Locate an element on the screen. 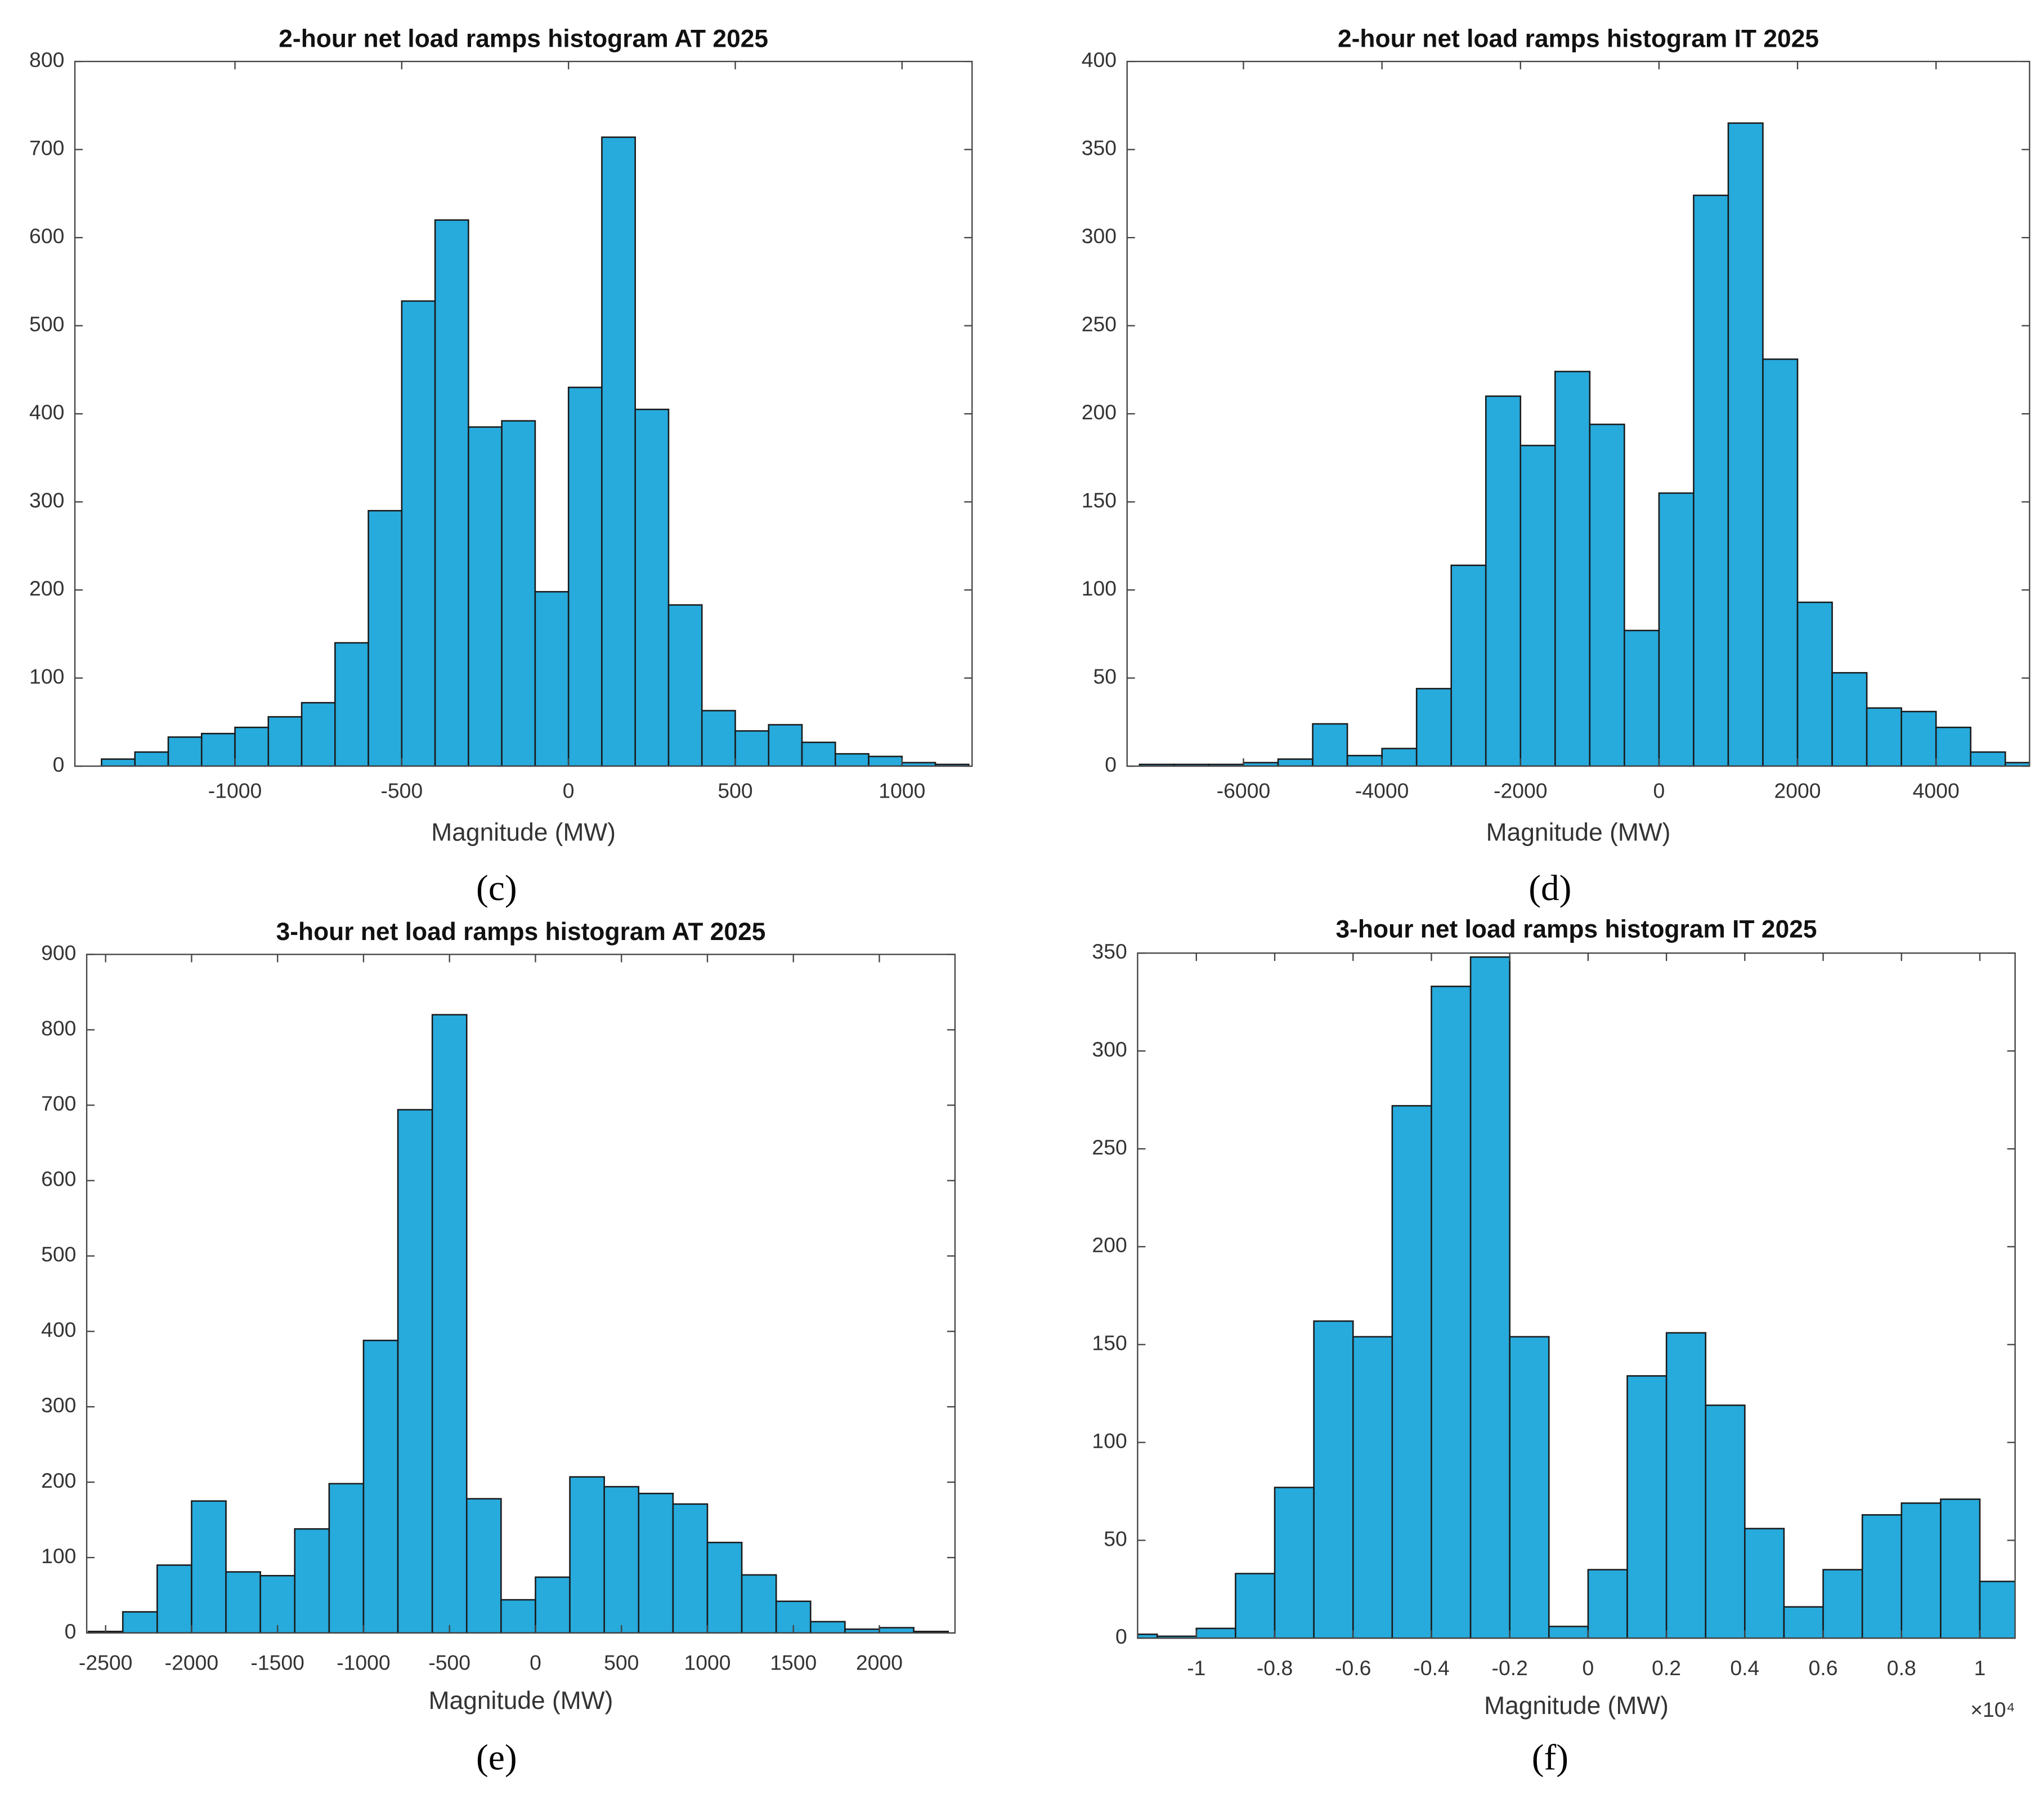  x-tick-label: 0.6 is located at coordinates (1823, 1668).